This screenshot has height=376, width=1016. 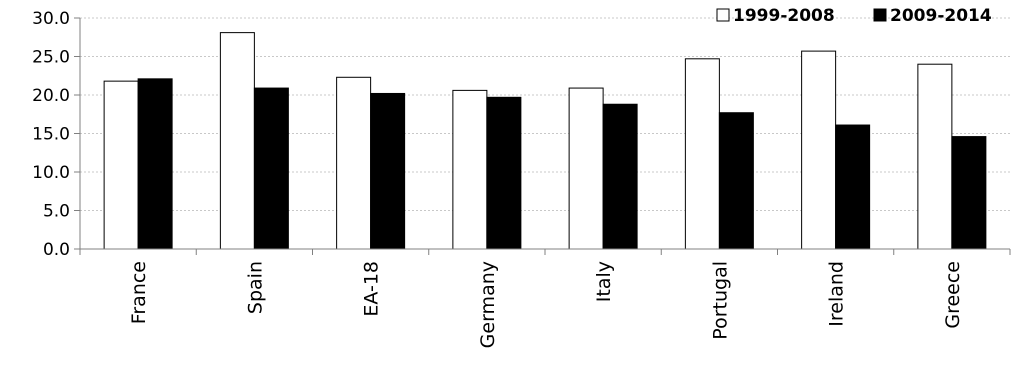 What do you see at coordinates (56, 250) in the screenshot?
I see `y-tick-label: 0.0` at bounding box center [56, 250].